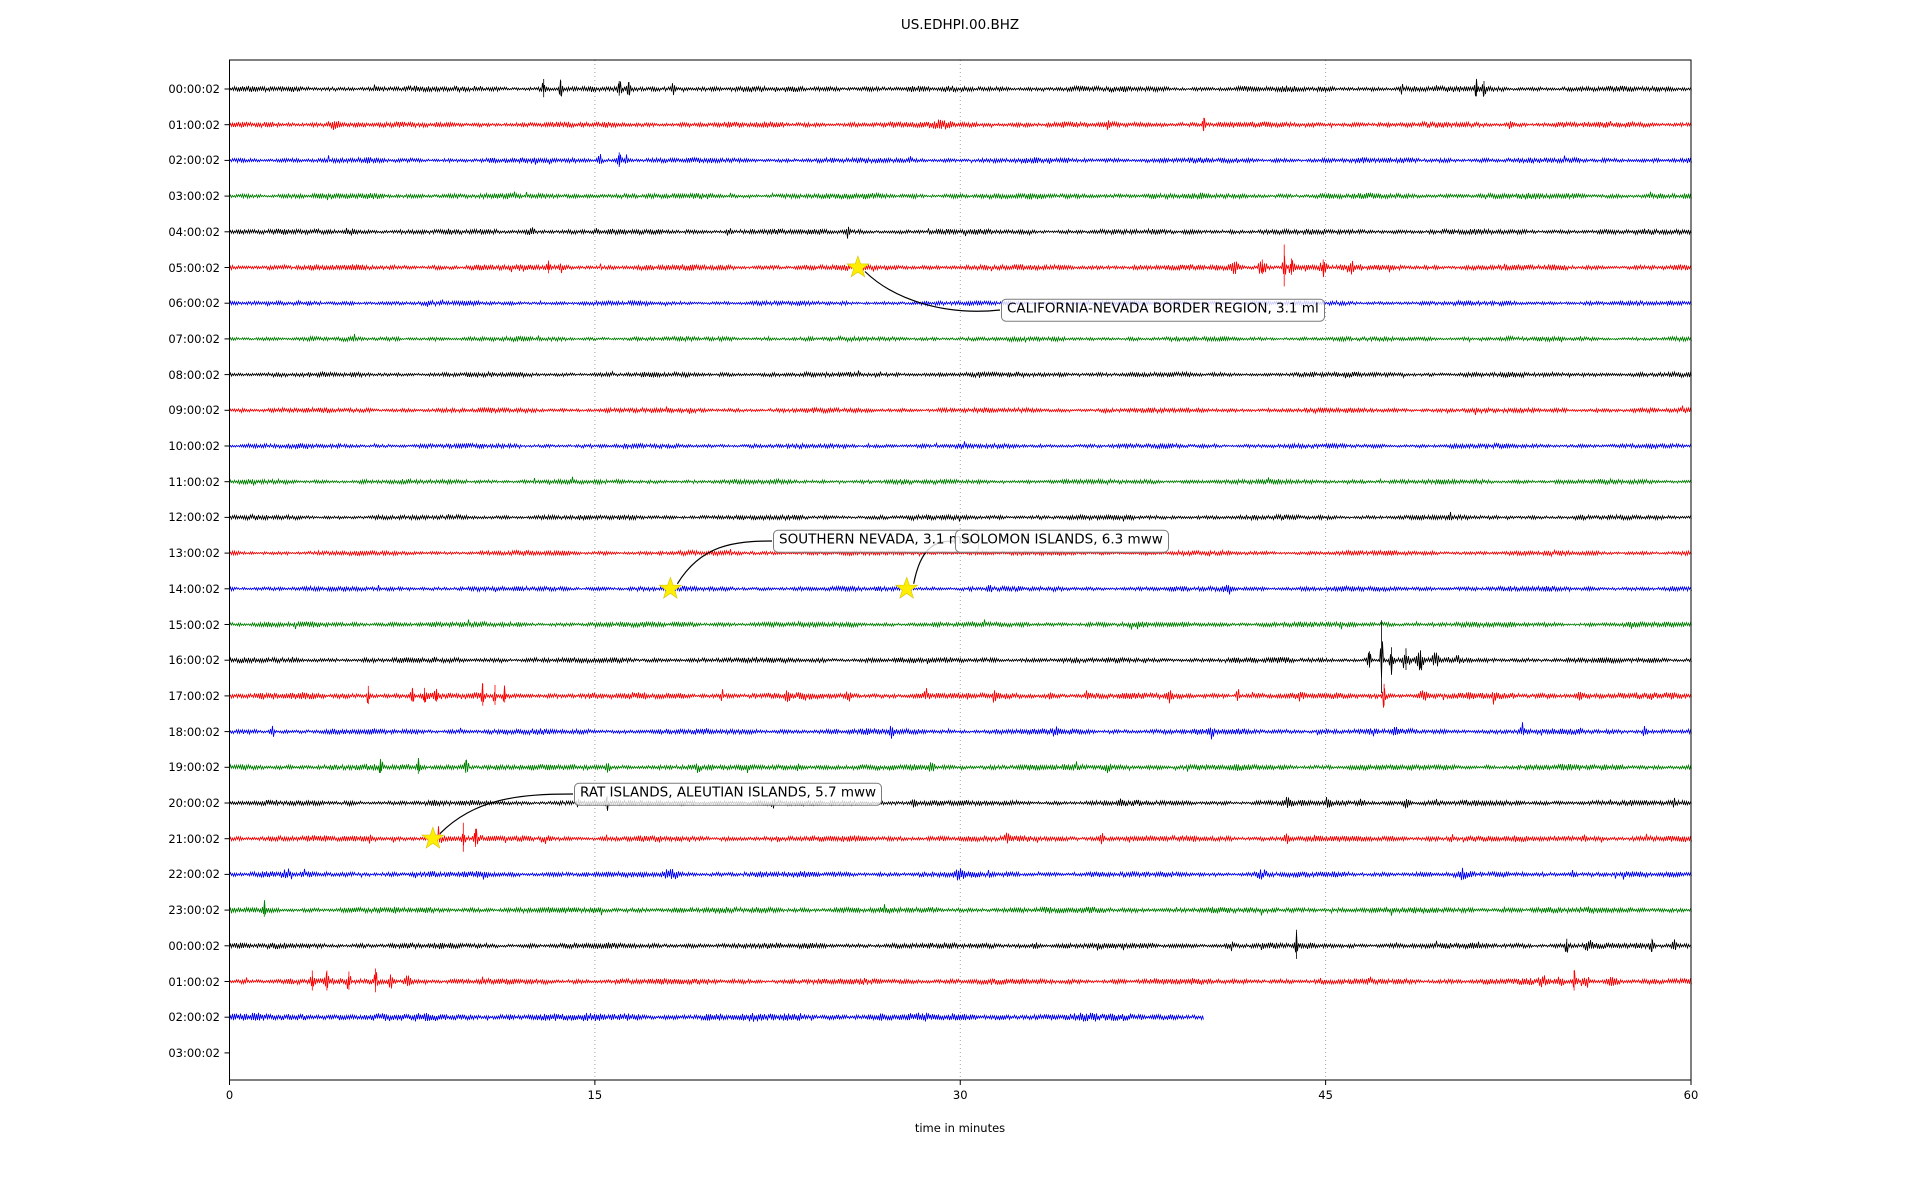 Image resolution: width=1920 pixels, height=1200 pixels. I want to click on y-tick-label: 08:00:02, so click(194, 374).